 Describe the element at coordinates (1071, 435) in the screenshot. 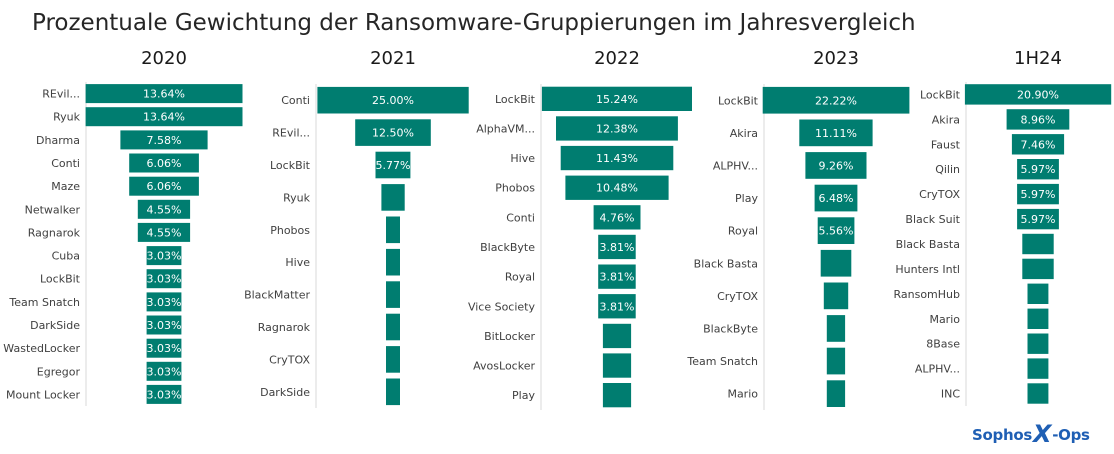

I see `logo-suffix: -Ops` at that location.